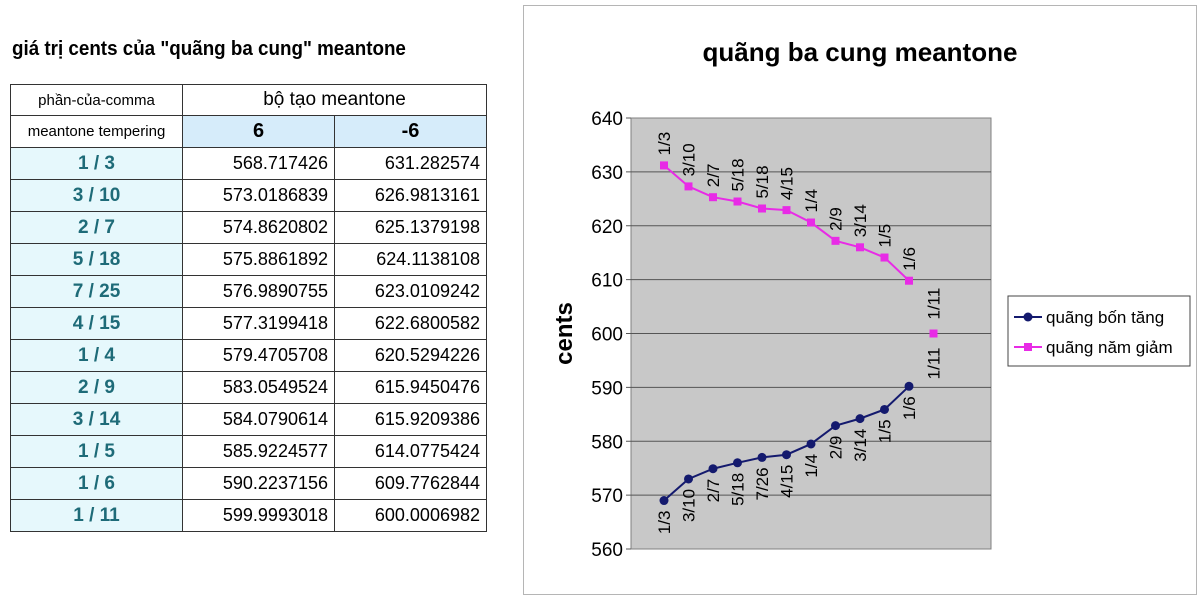  Describe the element at coordinates (607, 173) in the screenshot. I see `y-tick-label: 630` at that location.